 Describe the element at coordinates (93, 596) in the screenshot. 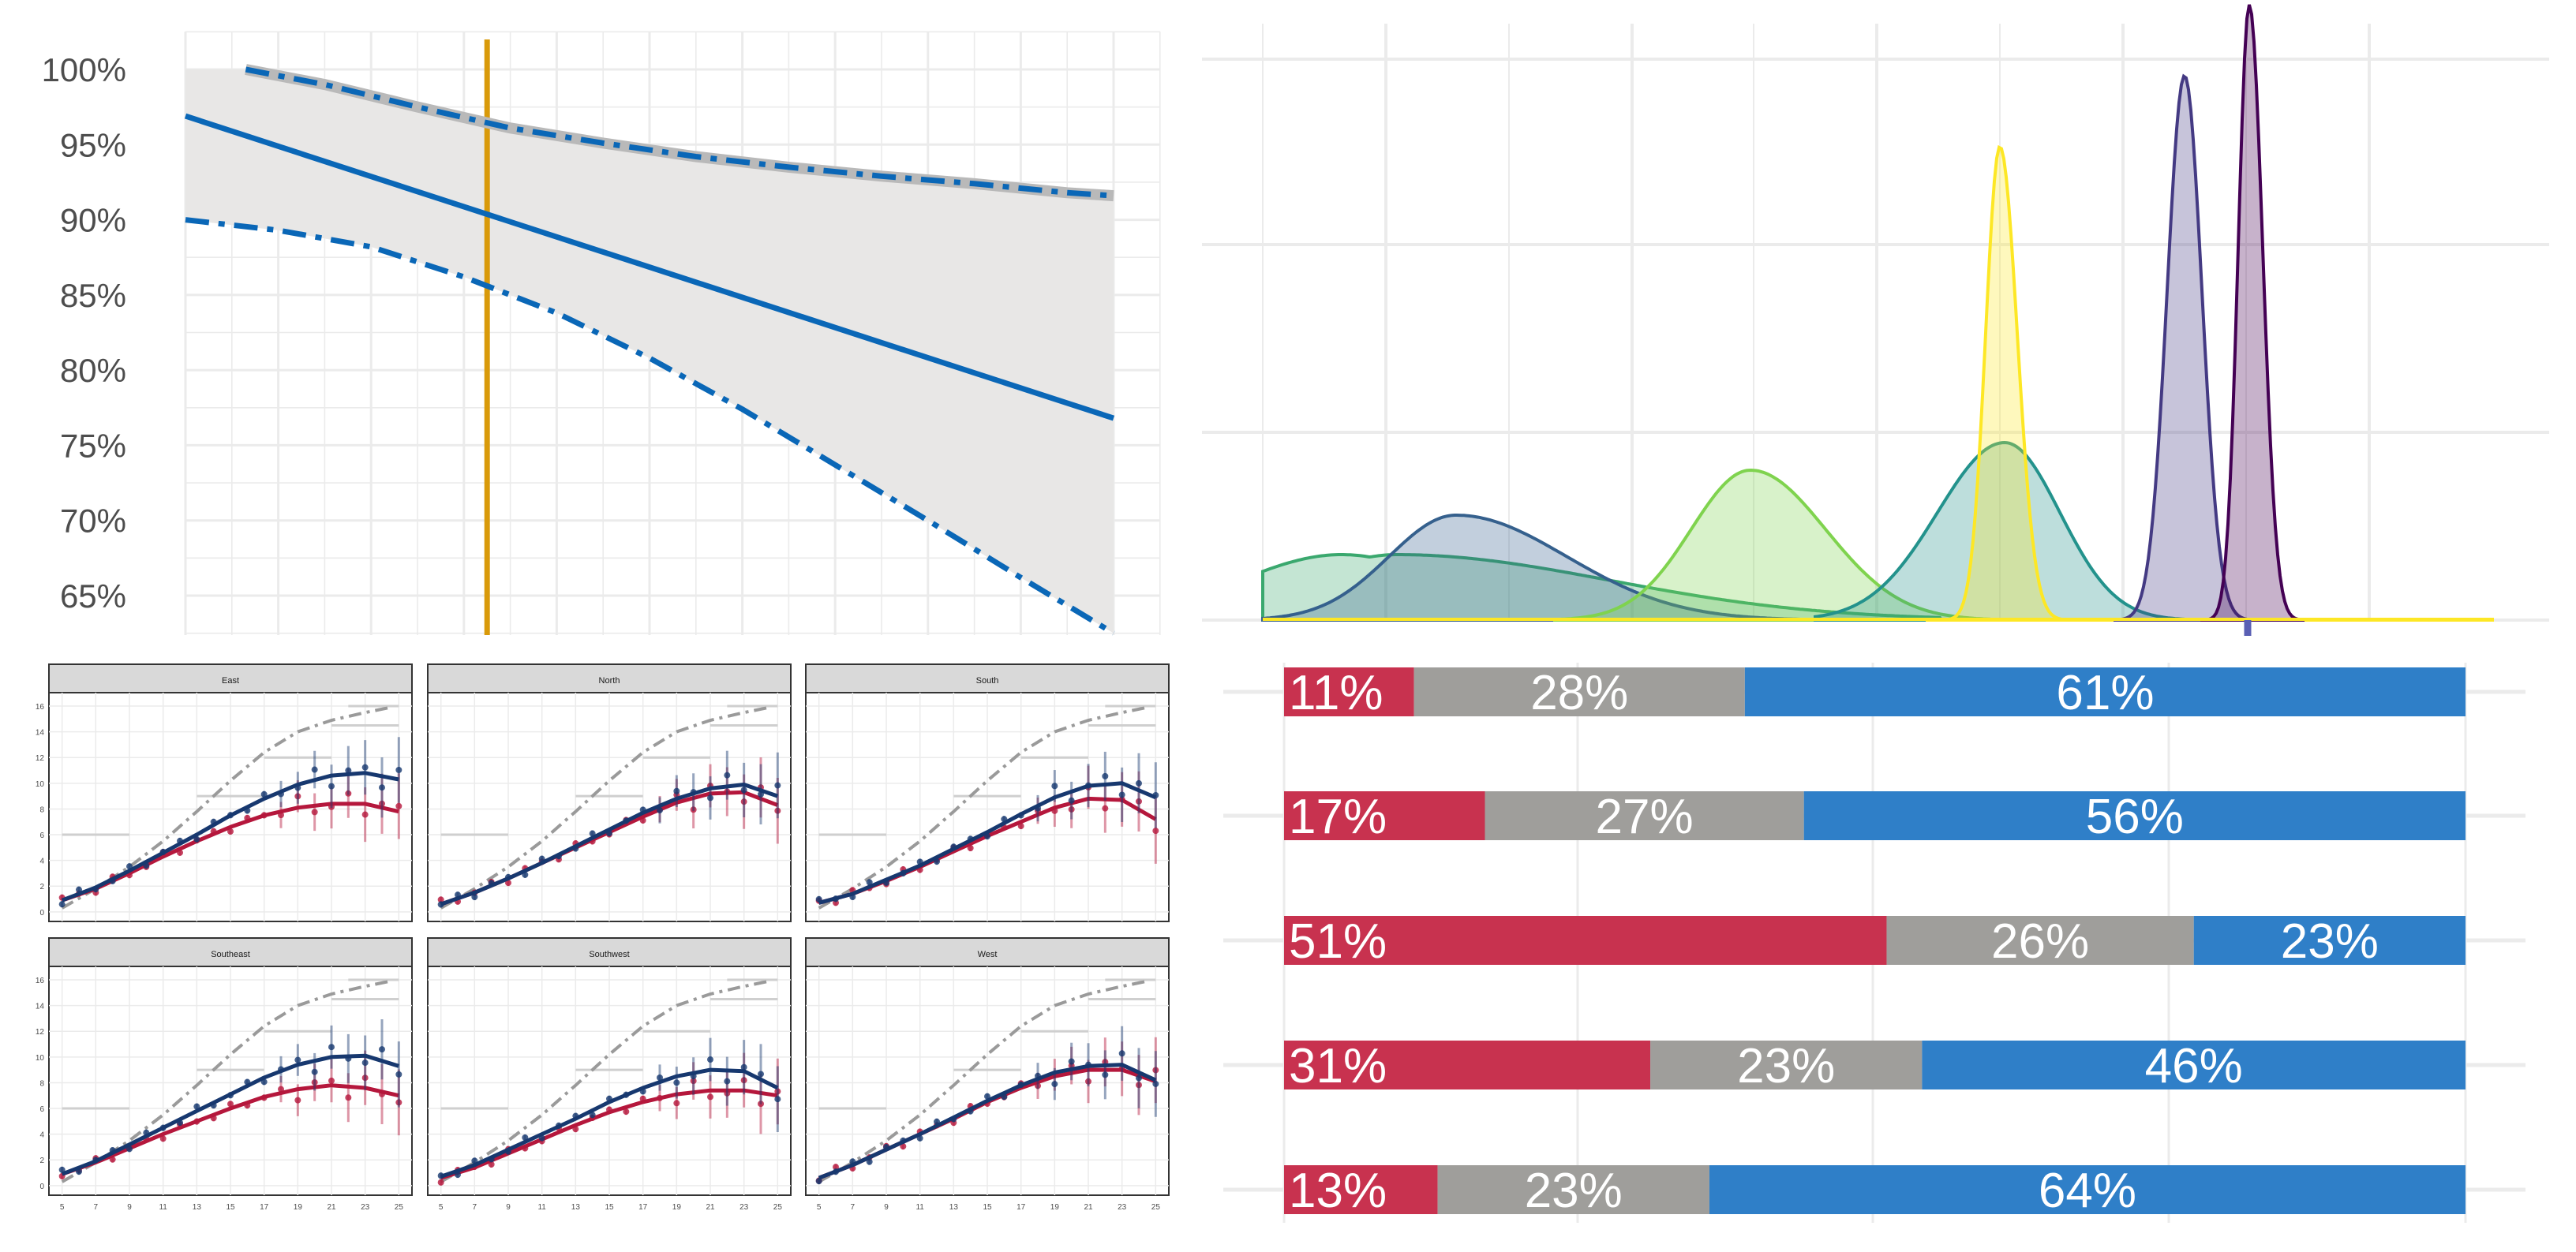

I see `y-tick-label: 65%` at that location.